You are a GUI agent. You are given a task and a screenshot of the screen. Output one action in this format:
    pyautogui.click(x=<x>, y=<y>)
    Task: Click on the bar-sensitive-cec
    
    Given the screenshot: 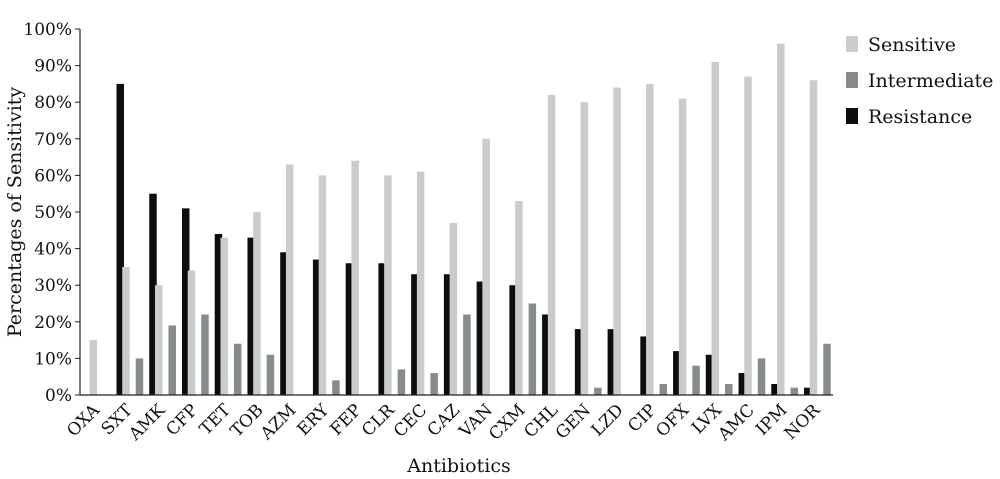 What is the action you would take?
    pyautogui.click(x=420, y=283)
    